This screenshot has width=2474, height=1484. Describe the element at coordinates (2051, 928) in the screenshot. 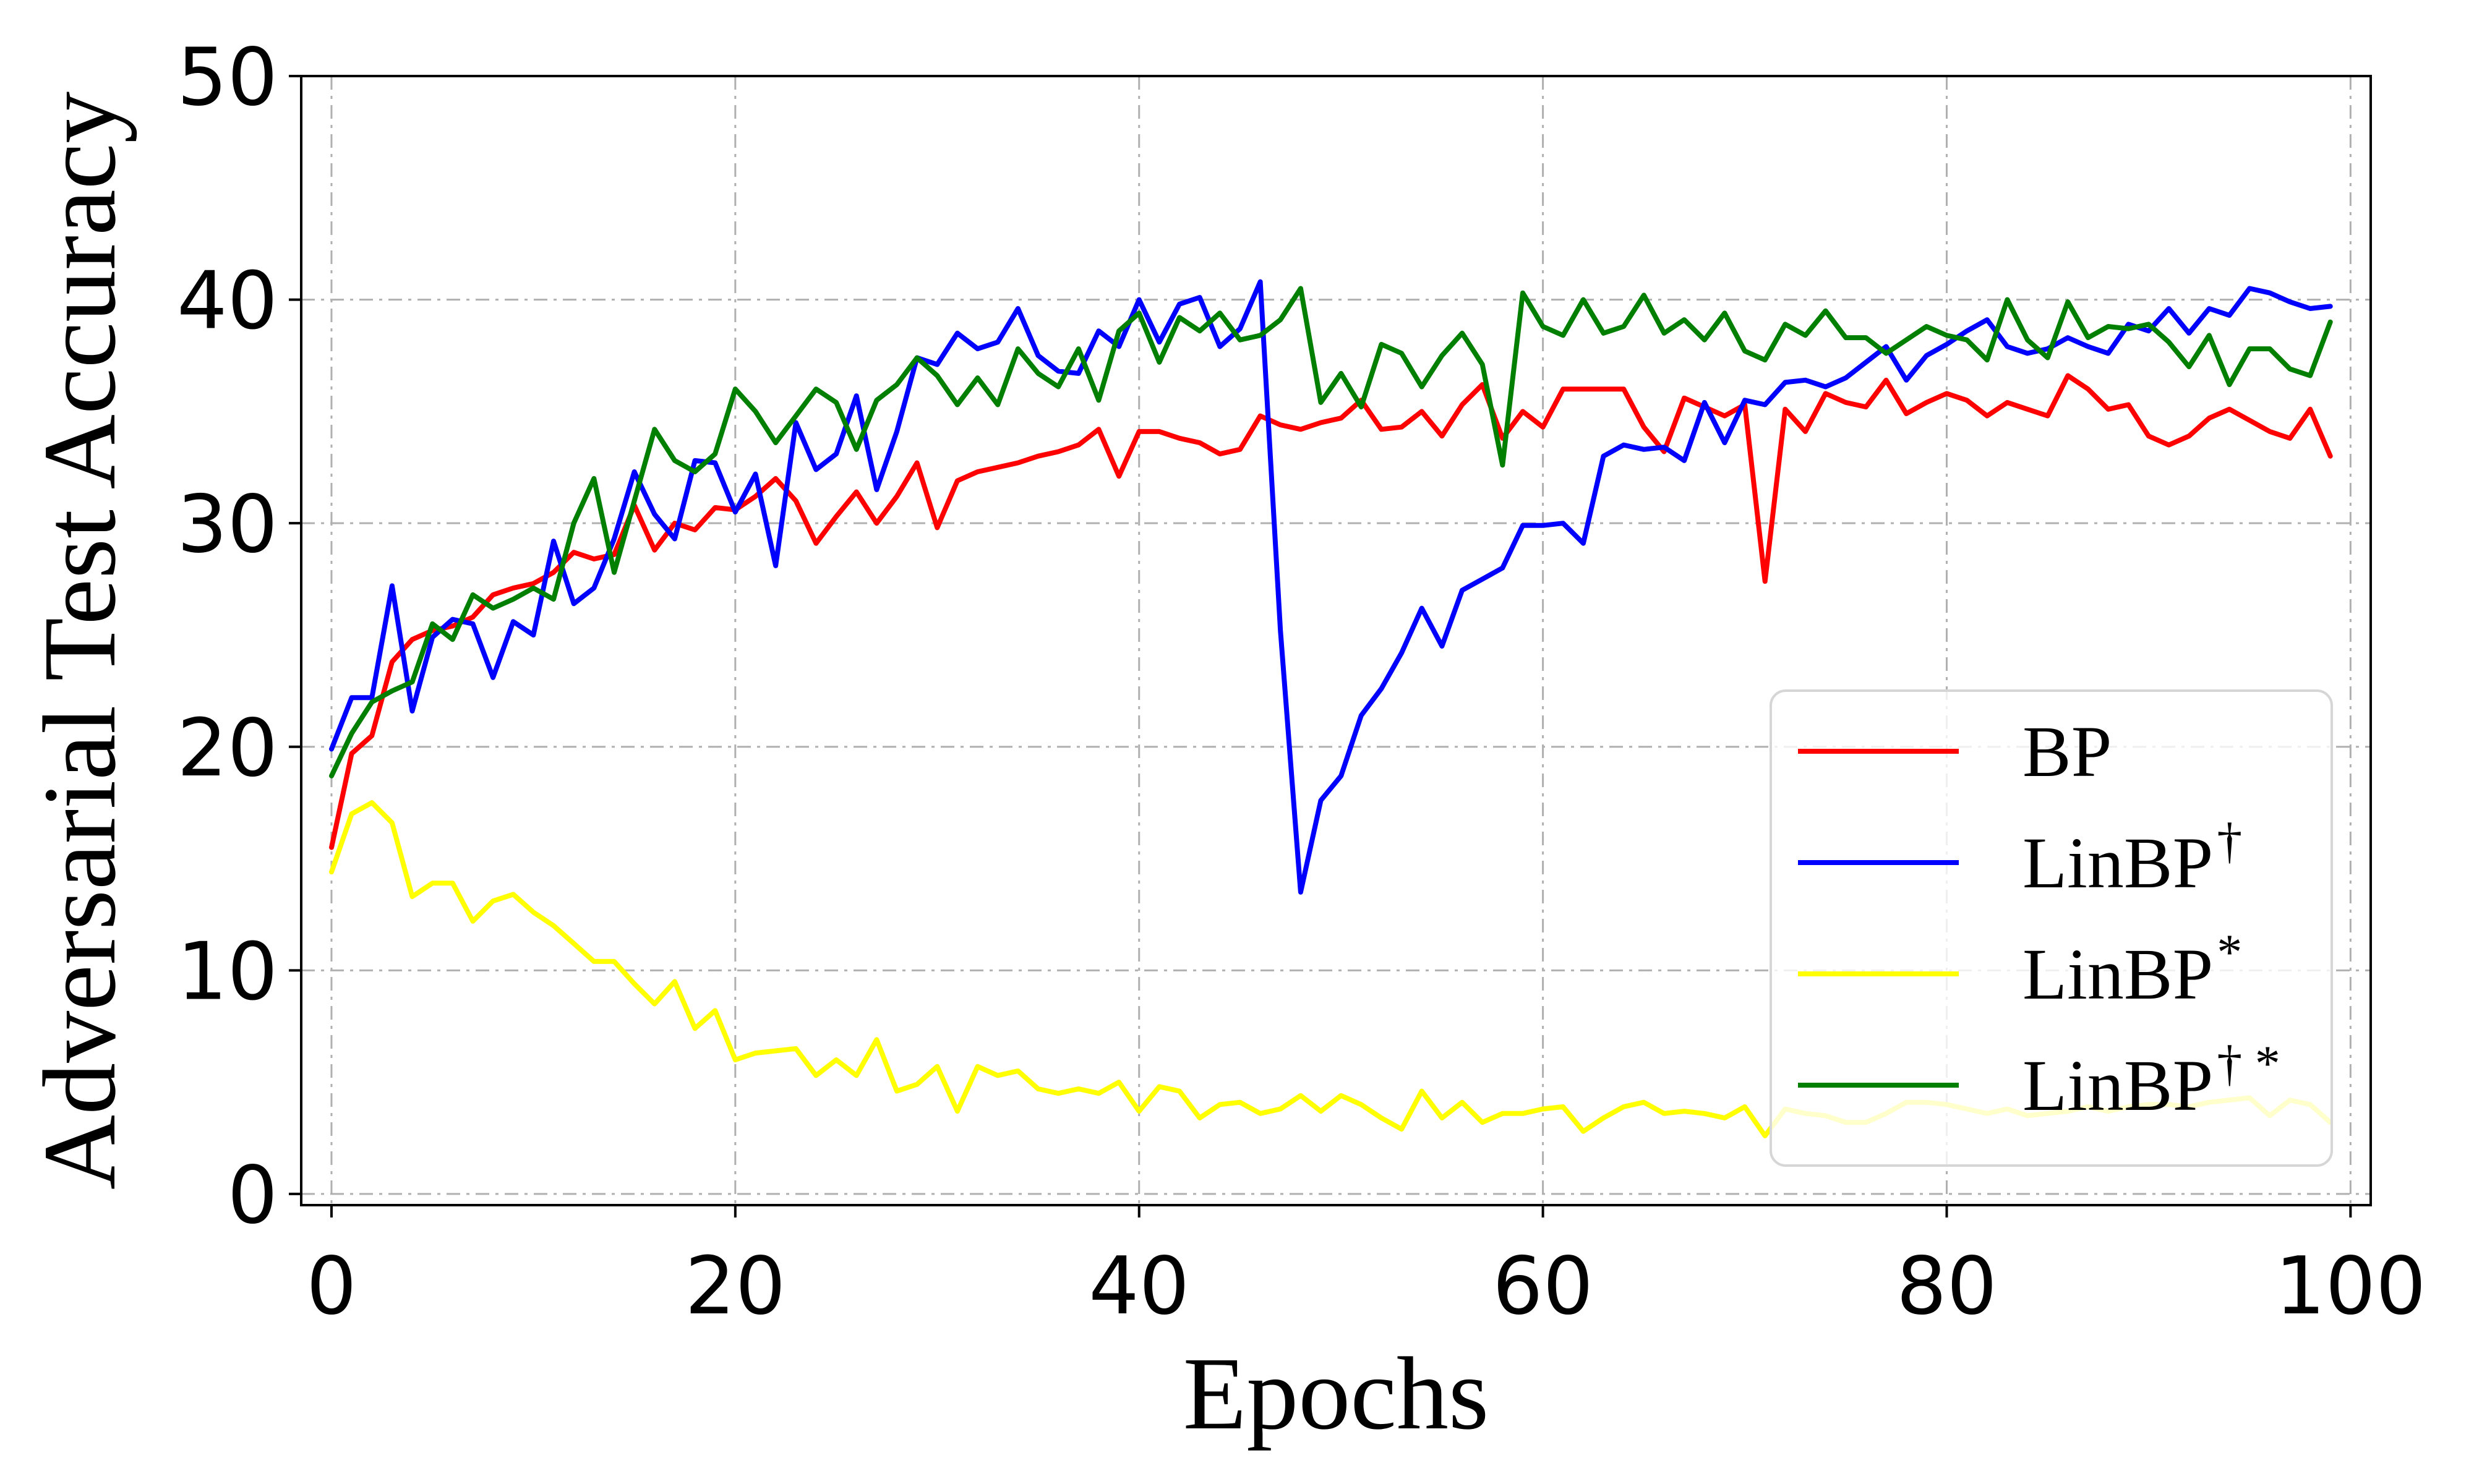

I see `legend-box` at that location.